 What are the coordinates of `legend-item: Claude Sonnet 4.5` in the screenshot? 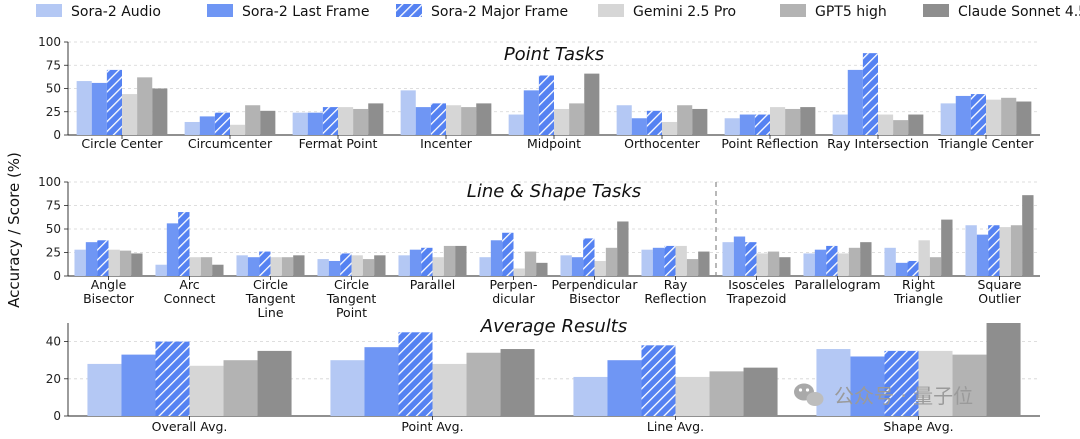 It's located at (1001, 12).